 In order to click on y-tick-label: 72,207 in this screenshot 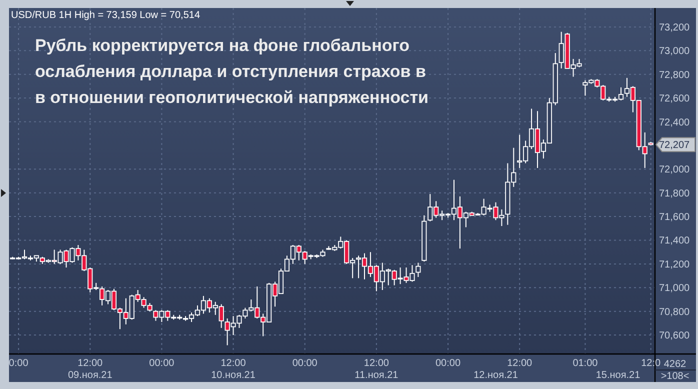, I will do `click(674, 146)`.